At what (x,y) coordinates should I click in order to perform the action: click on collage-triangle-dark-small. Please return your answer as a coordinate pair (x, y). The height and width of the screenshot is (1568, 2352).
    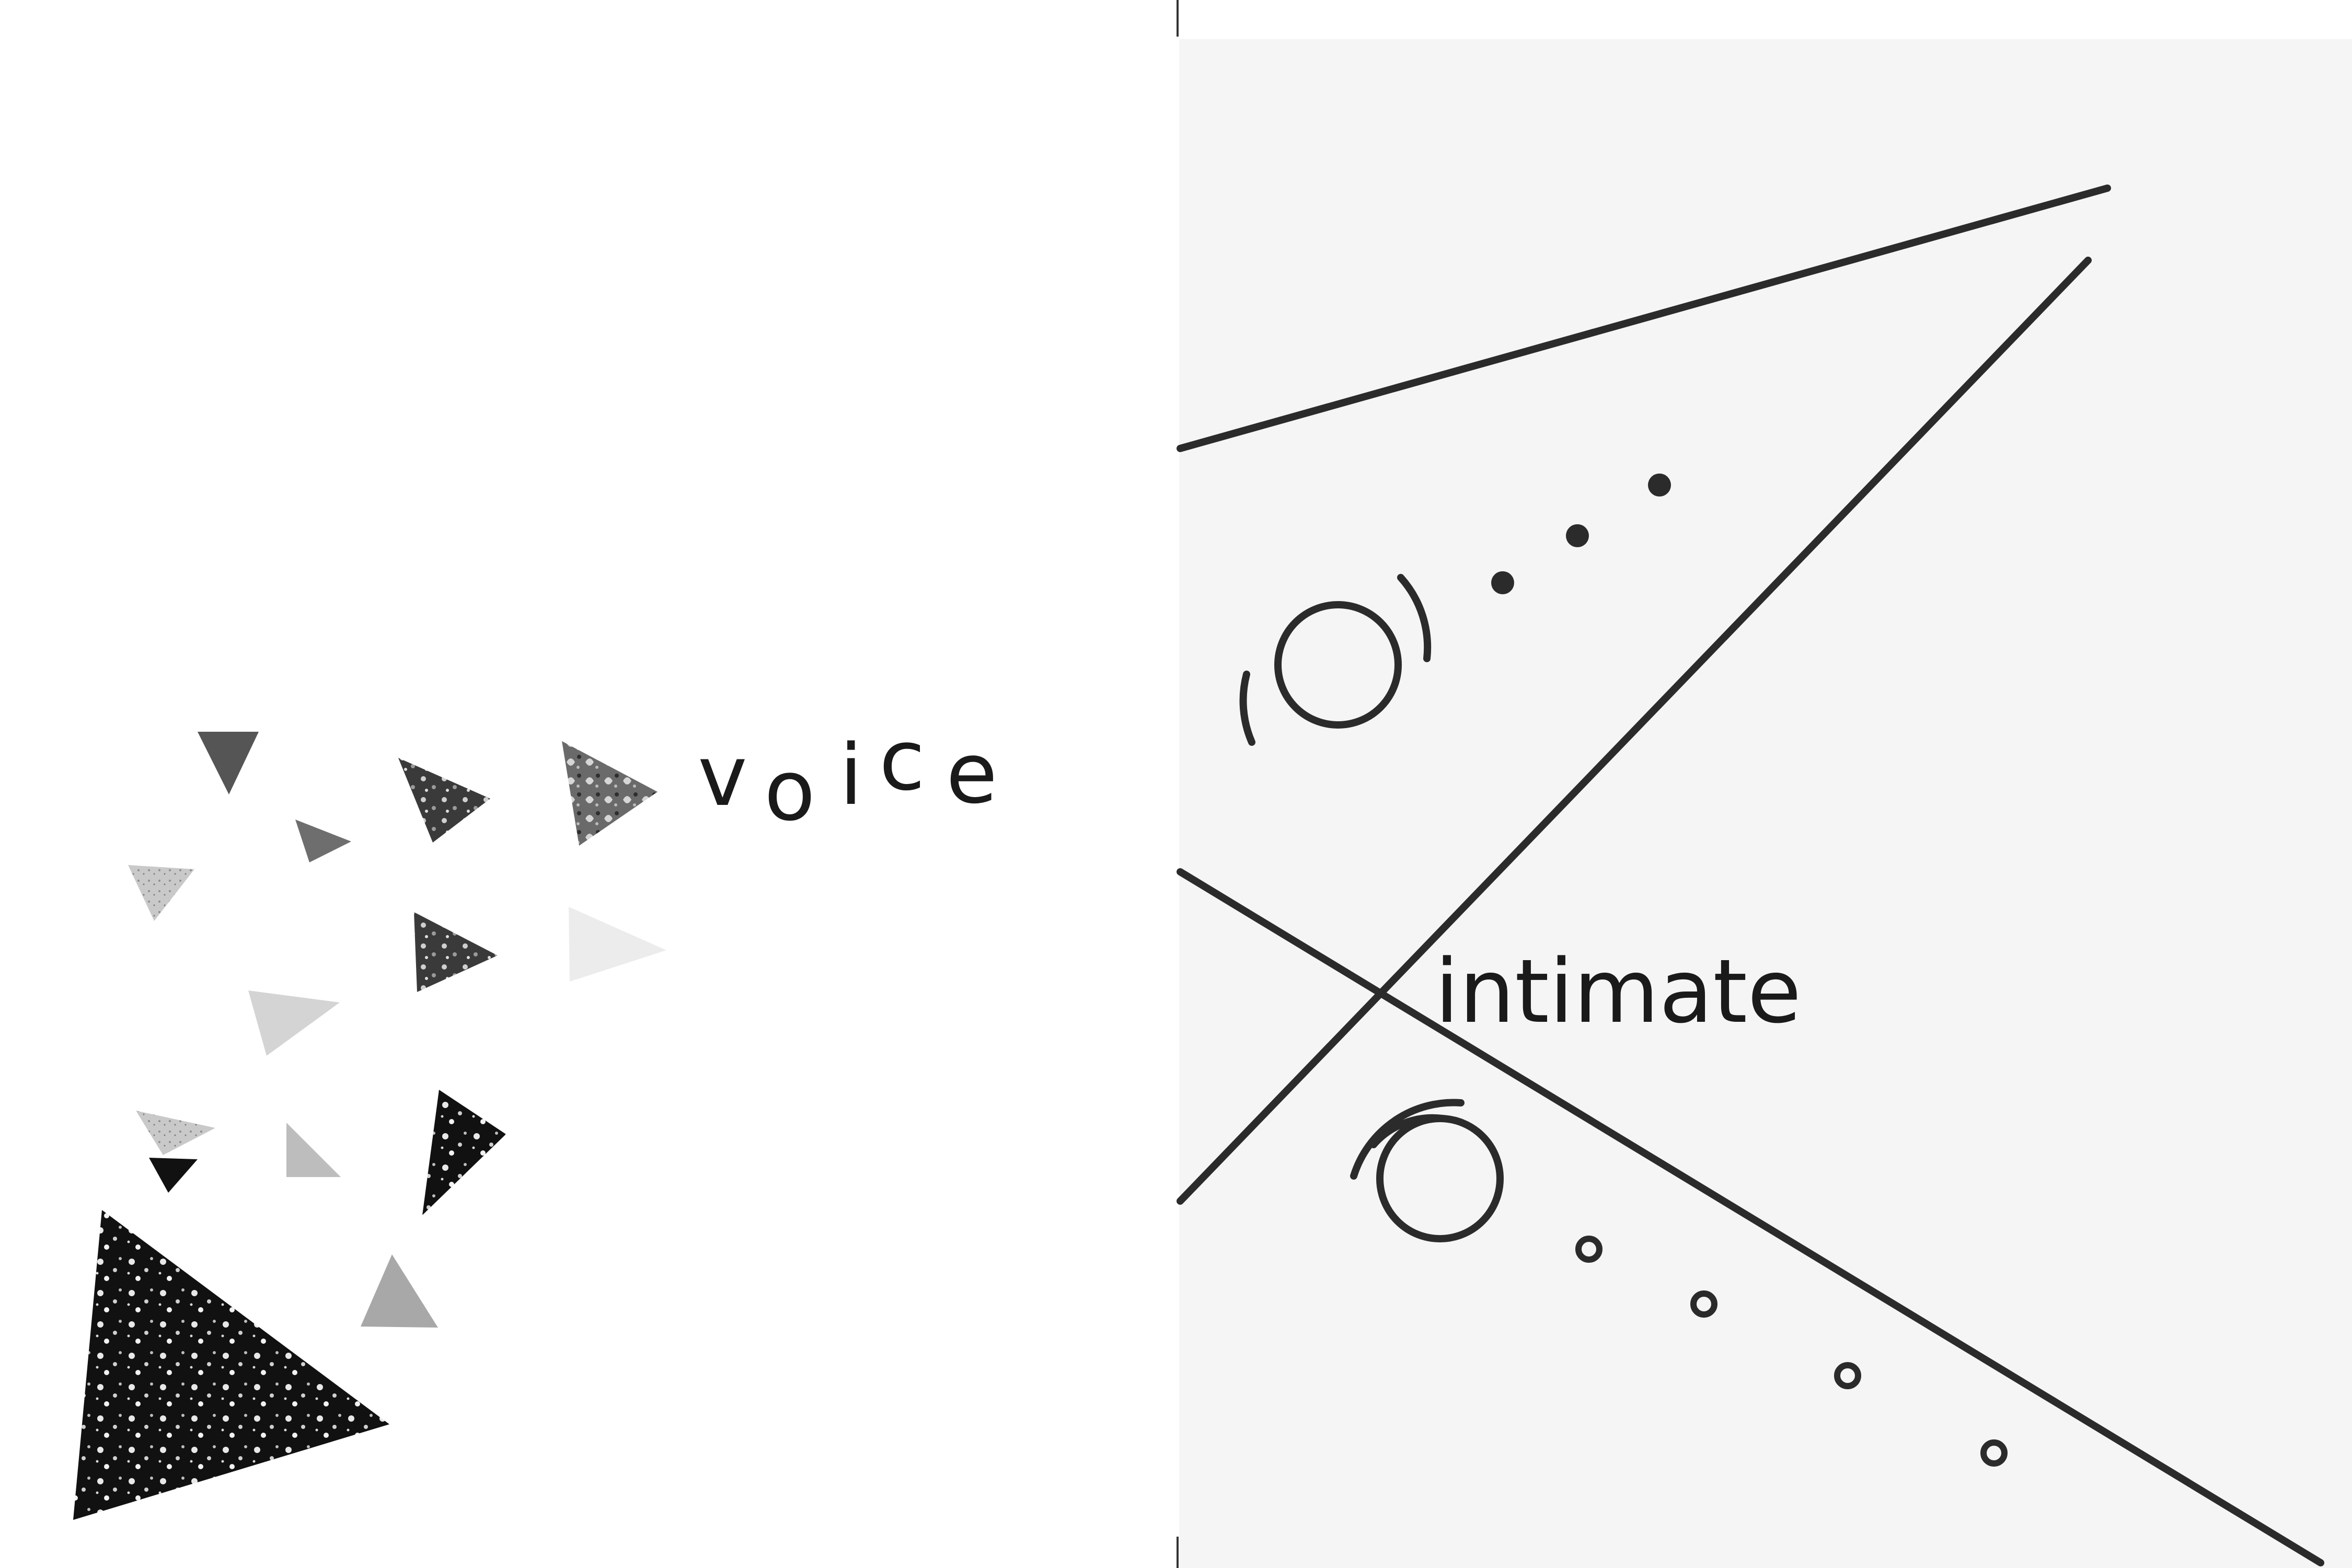
    Looking at the image, I should click on (173, 1175).